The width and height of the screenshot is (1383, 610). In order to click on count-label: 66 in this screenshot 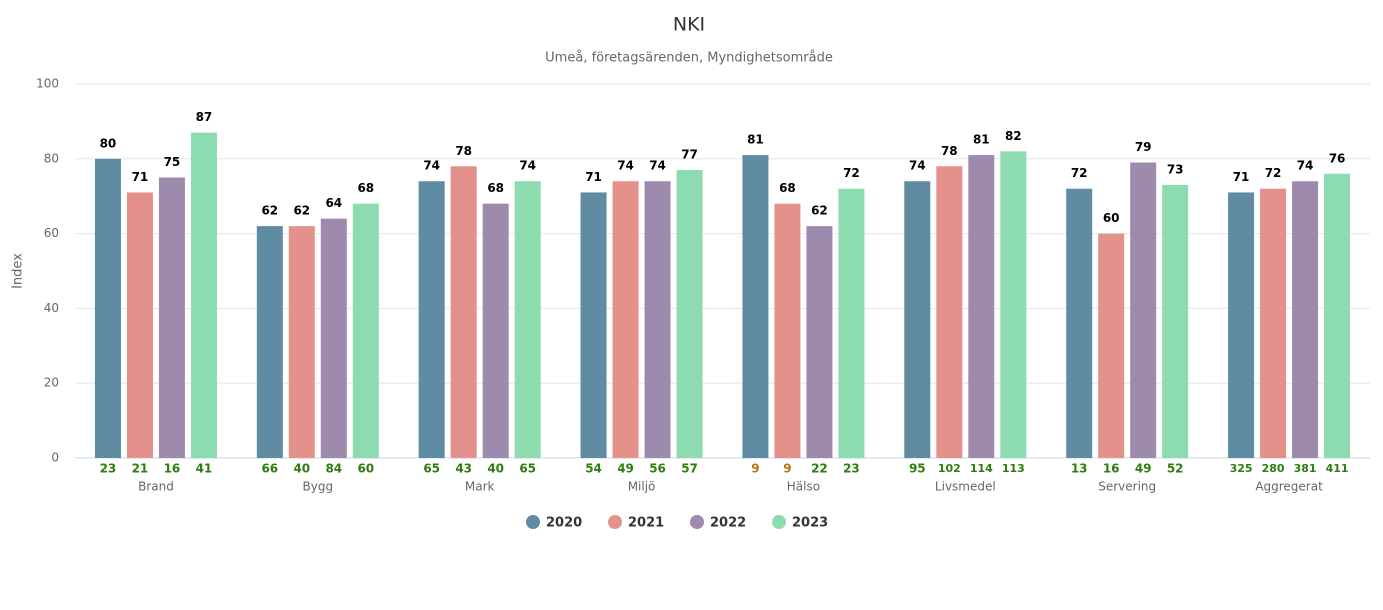, I will do `click(269, 469)`.